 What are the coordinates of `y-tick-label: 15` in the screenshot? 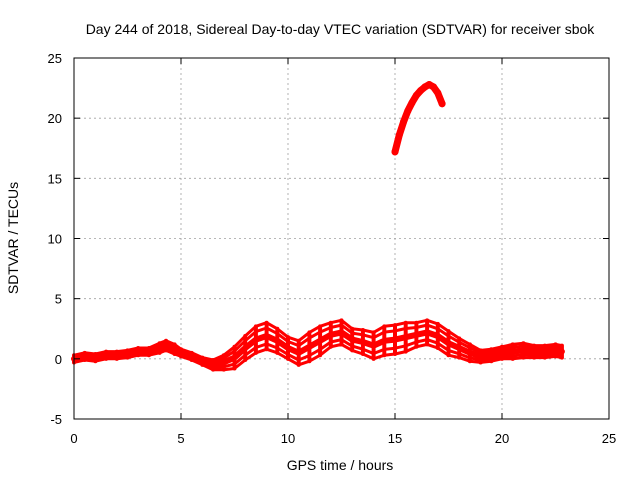 It's located at (55, 178).